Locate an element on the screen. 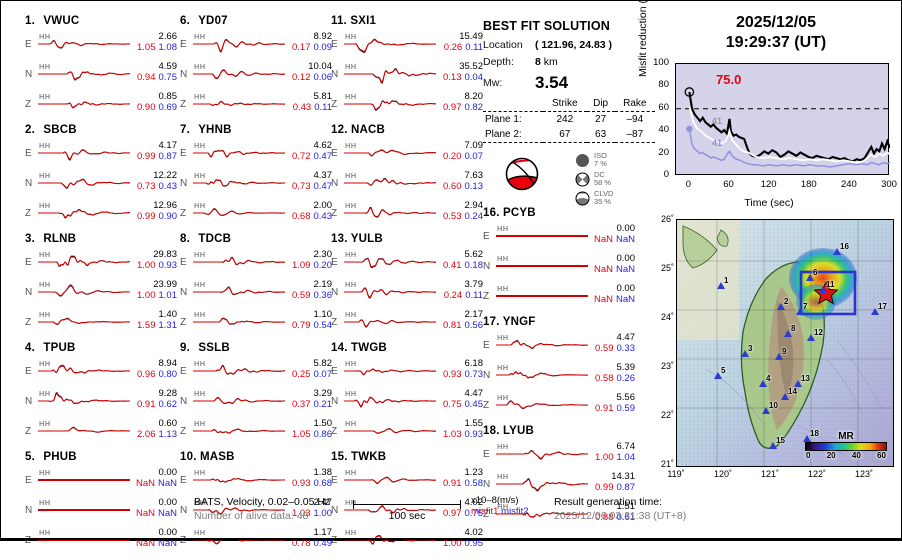  misfit-values: 0.41 0.18 is located at coordinates (463, 265).